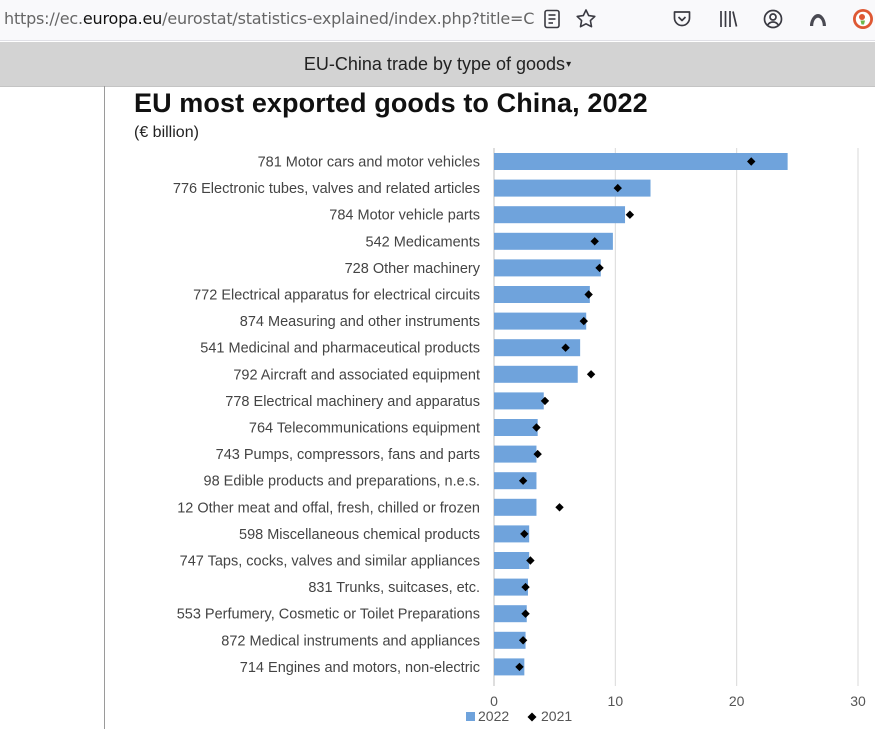  What do you see at coordinates (360, 668) in the screenshot?
I see `category-label: 714 Engines and motors, non-electric` at bounding box center [360, 668].